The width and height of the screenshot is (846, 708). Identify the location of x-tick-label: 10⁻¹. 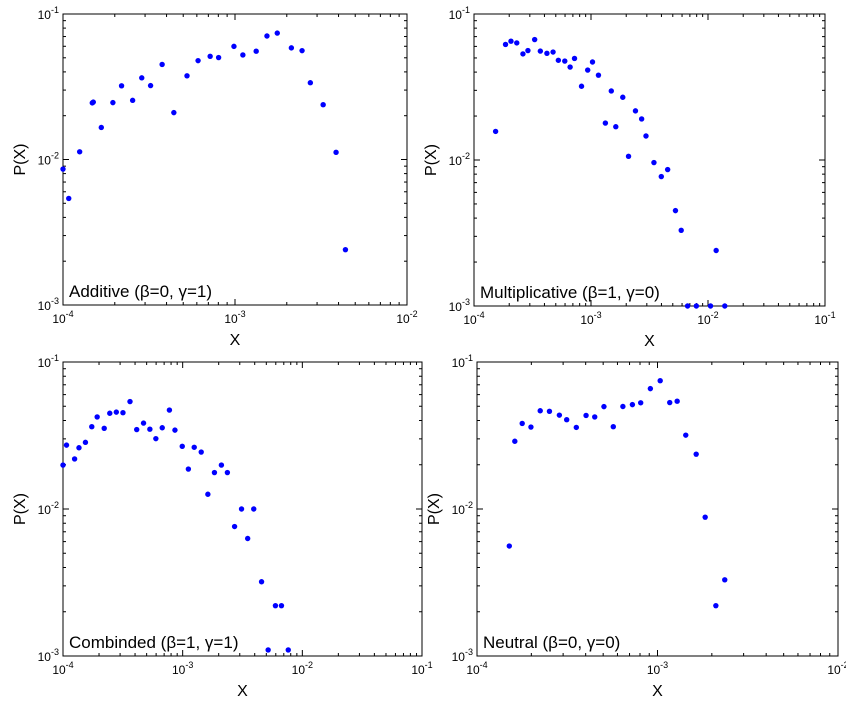
(824, 318).